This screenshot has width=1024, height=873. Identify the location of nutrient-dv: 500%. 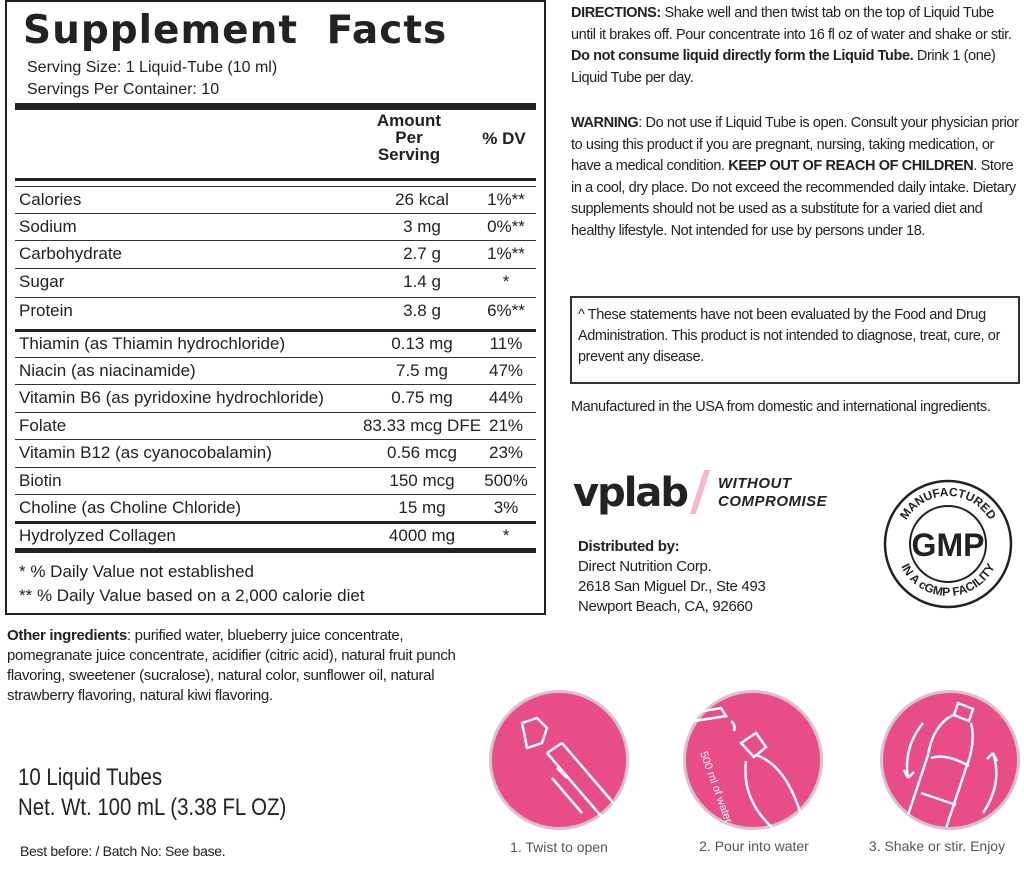
(506, 480).